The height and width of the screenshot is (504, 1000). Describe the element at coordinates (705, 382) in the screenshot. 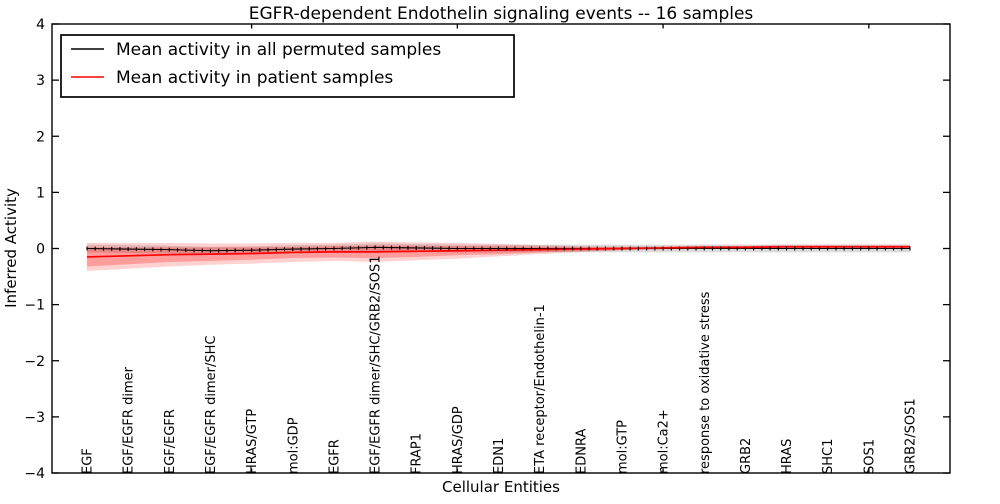

I see `x-category-label: response to oxidative stress` at that location.